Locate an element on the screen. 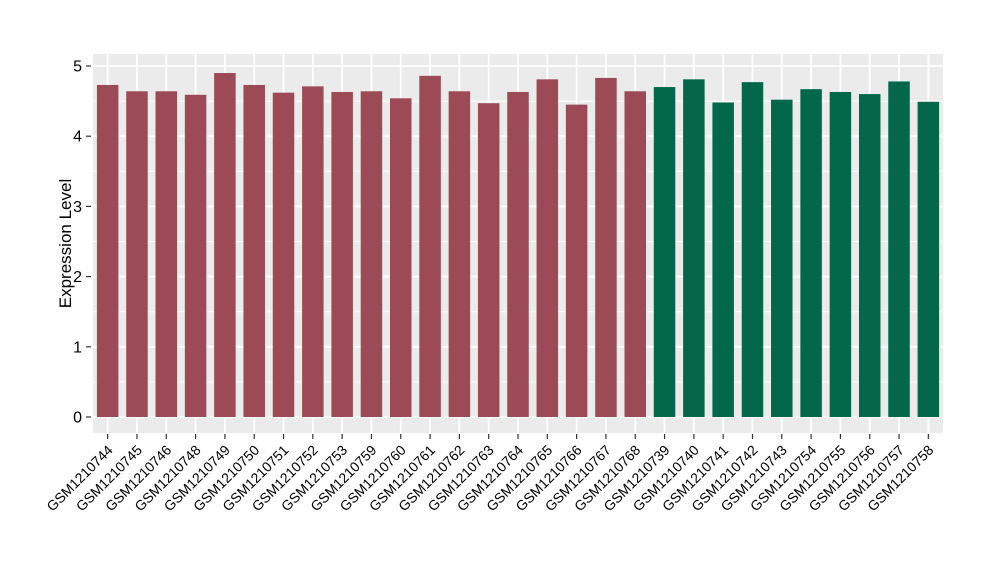 The height and width of the screenshot is (580, 1000). bar-GSM1210758 is located at coordinates (928, 259).